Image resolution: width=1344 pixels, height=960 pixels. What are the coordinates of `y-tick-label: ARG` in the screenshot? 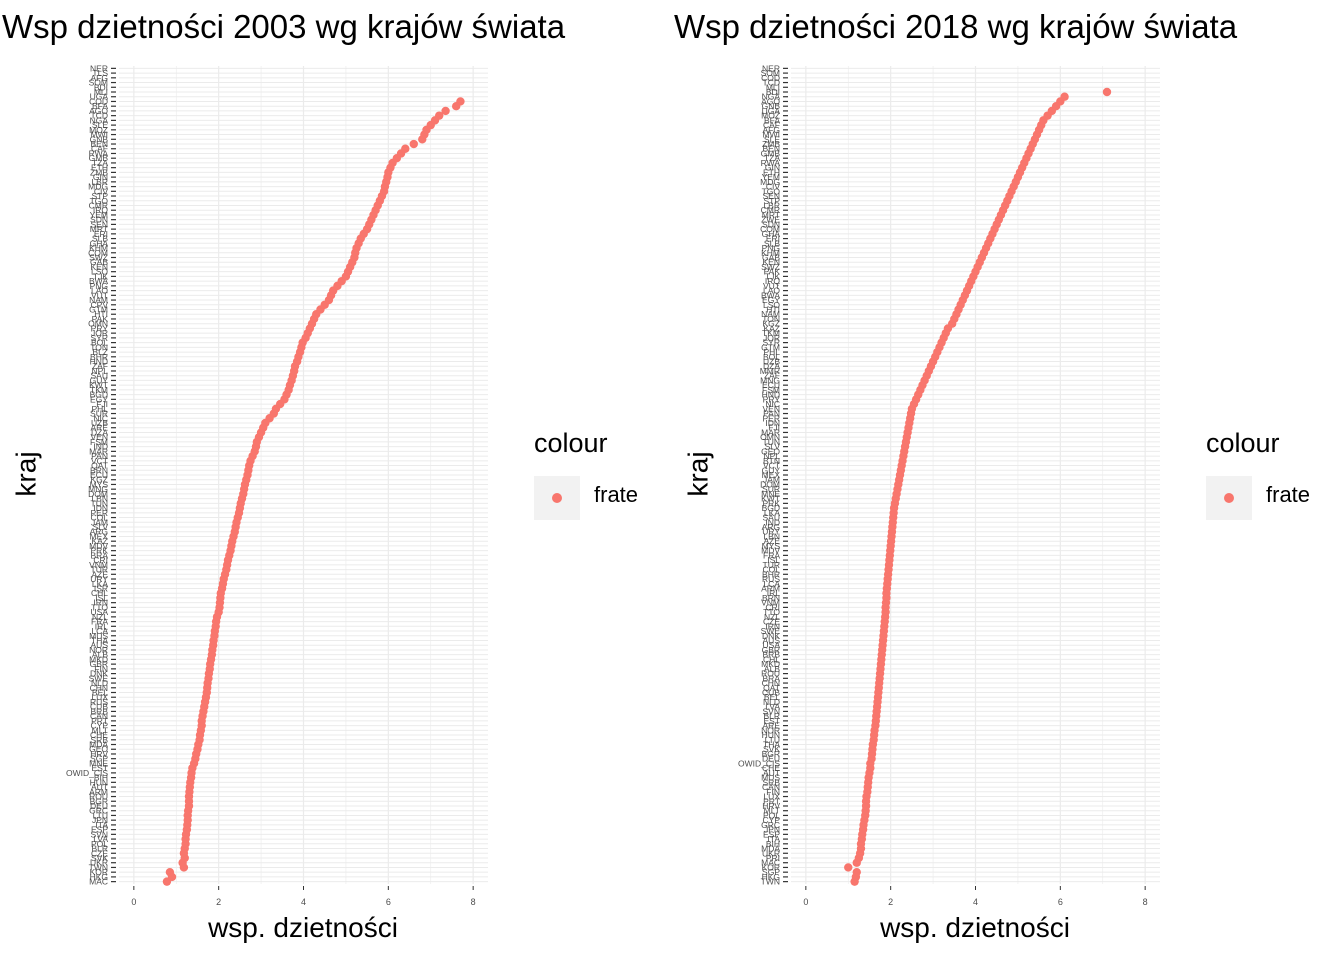 It's located at (99, 532).